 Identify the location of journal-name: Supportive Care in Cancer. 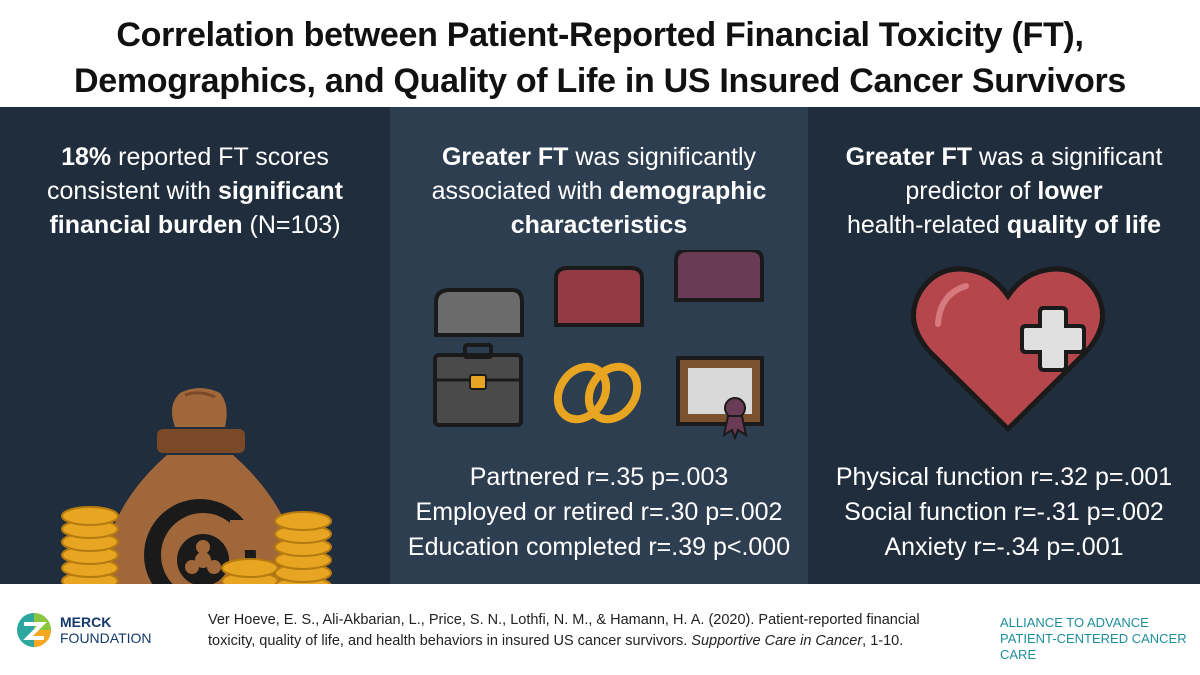
(777, 641).